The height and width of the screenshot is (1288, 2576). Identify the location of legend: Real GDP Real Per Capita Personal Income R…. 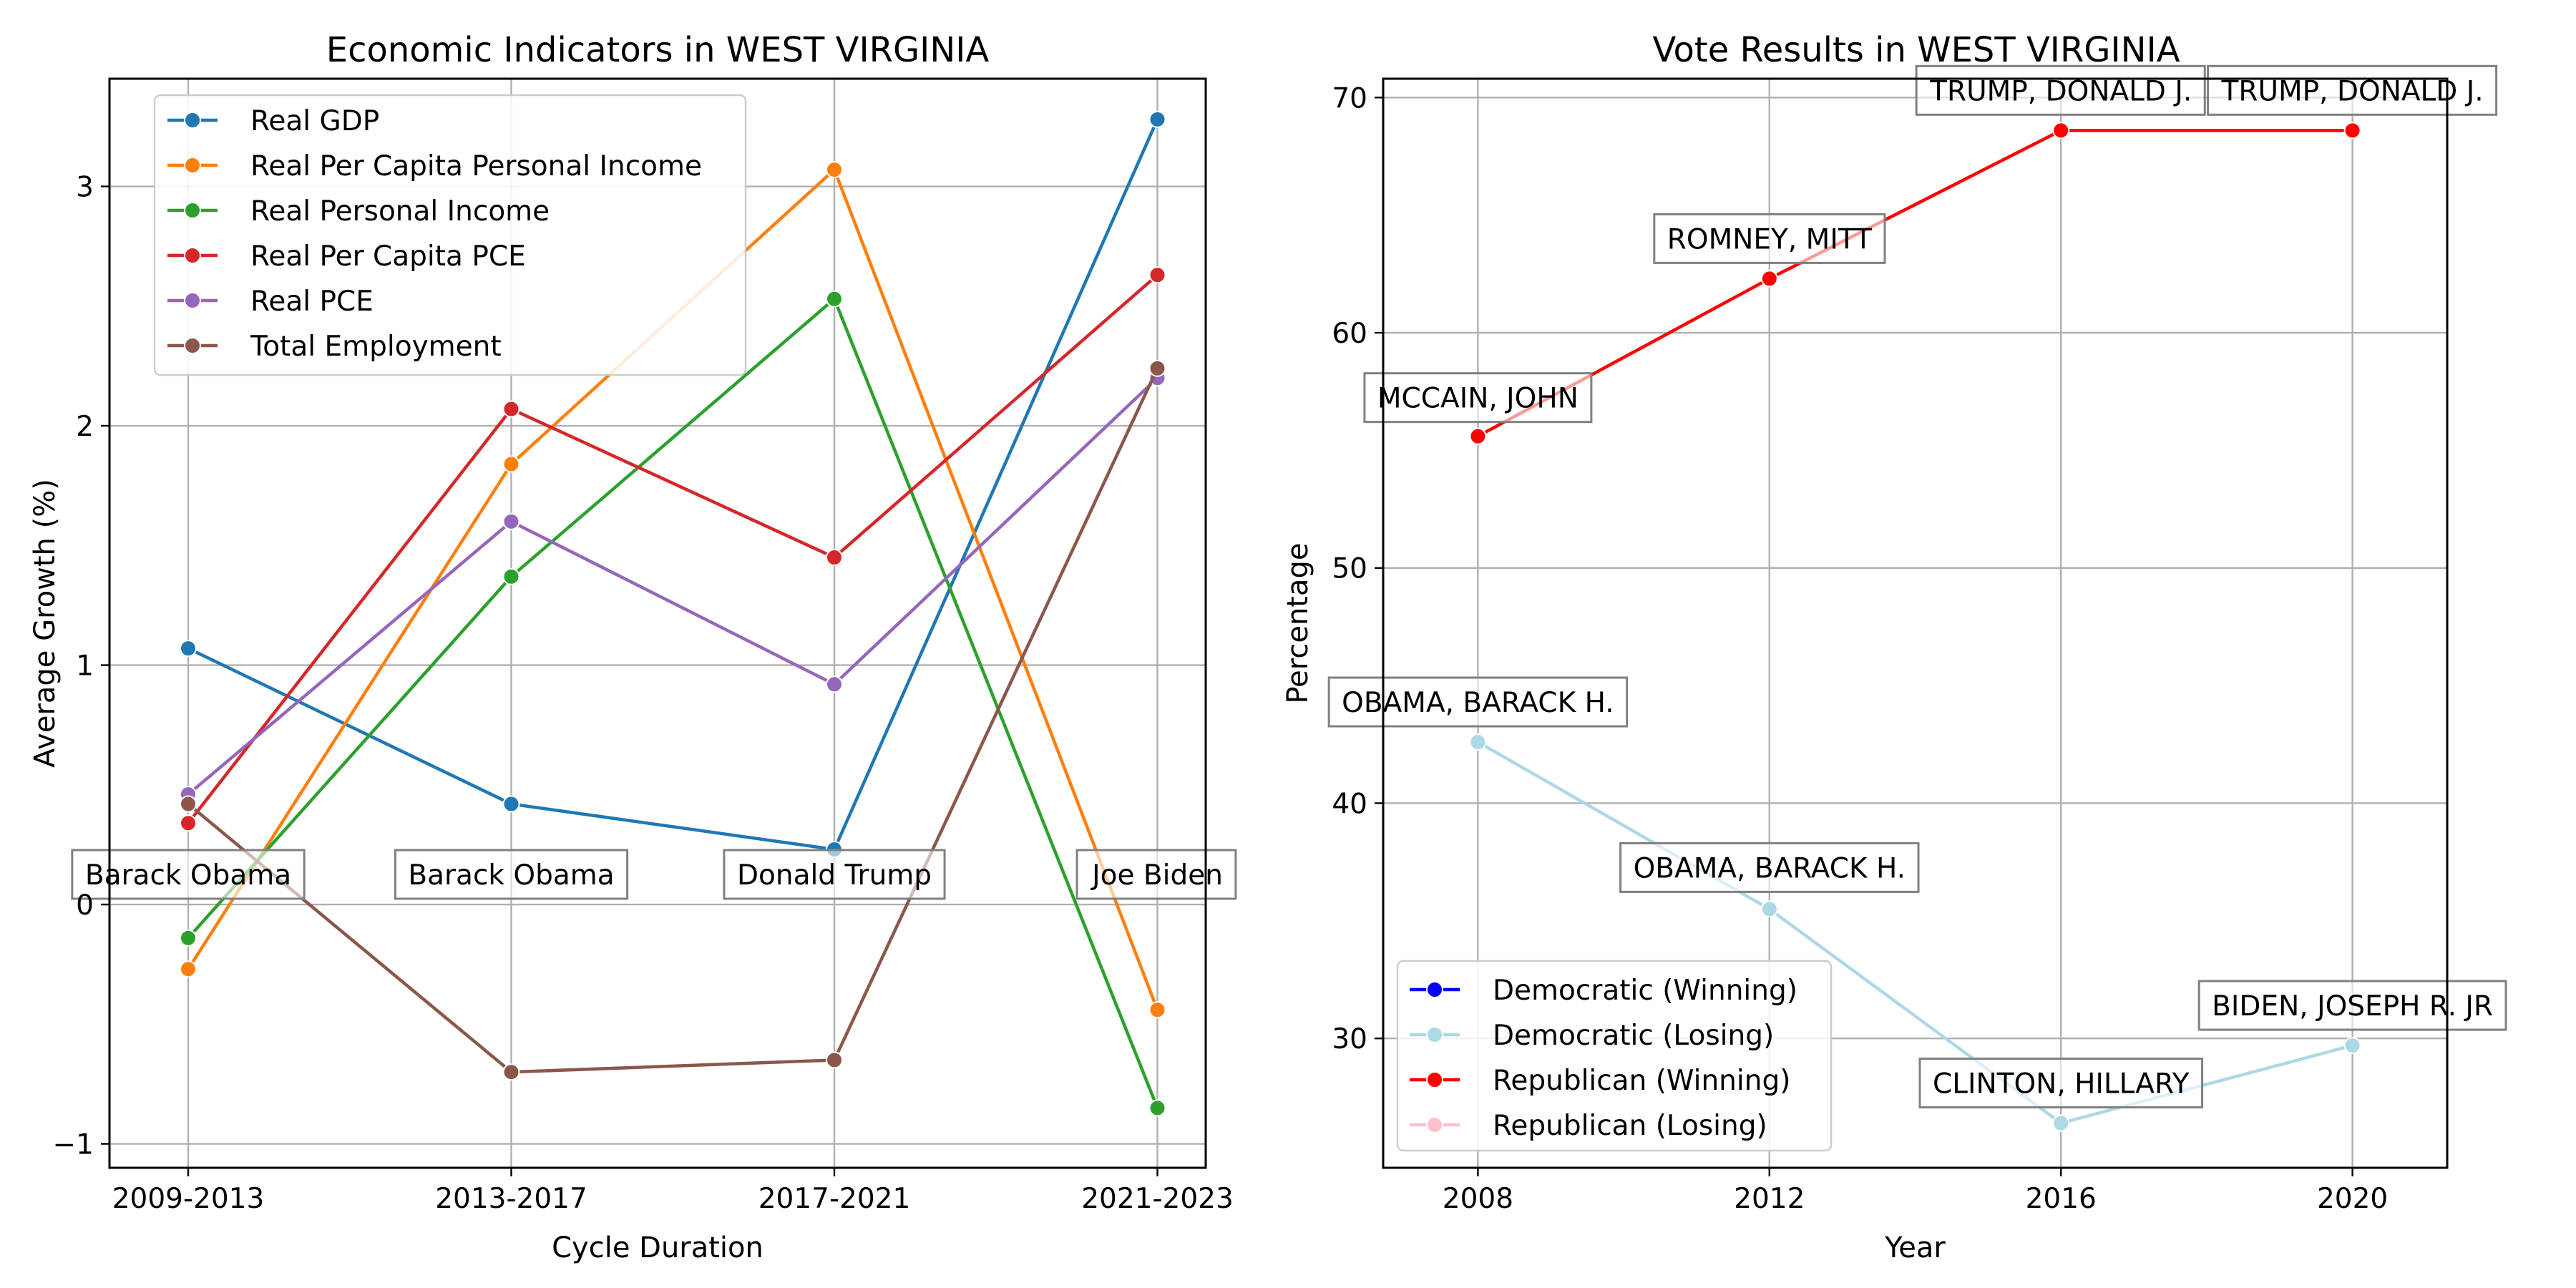
(450, 235).